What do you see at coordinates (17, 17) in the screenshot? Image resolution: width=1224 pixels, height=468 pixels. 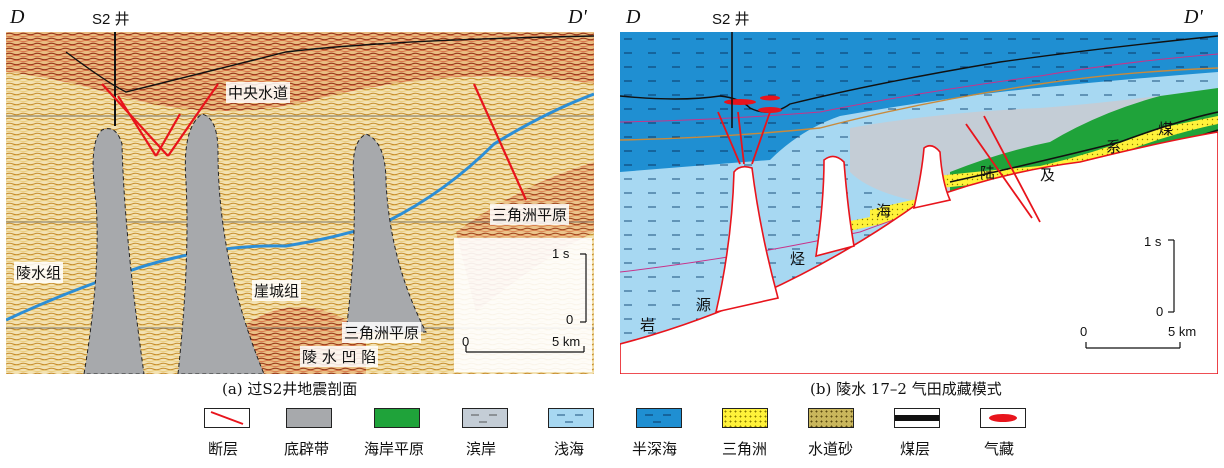 I see `panel-a-left-letter: D` at bounding box center [17, 17].